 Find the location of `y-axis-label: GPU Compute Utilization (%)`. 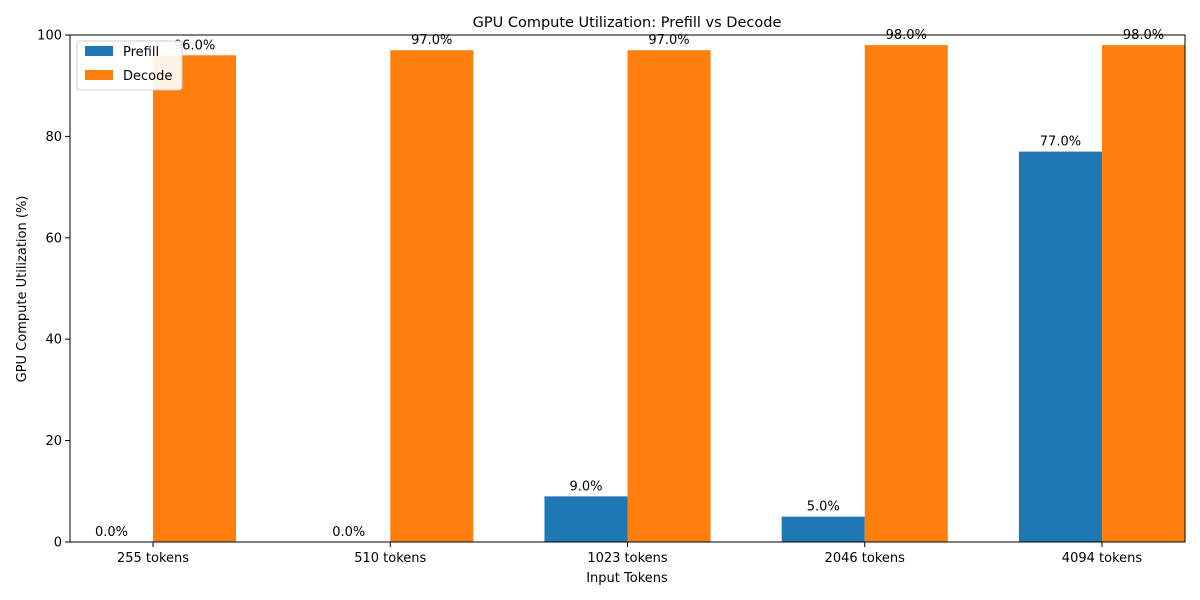

y-axis-label: GPU Compute Utilization (%) is located at coordinates (22, 289).